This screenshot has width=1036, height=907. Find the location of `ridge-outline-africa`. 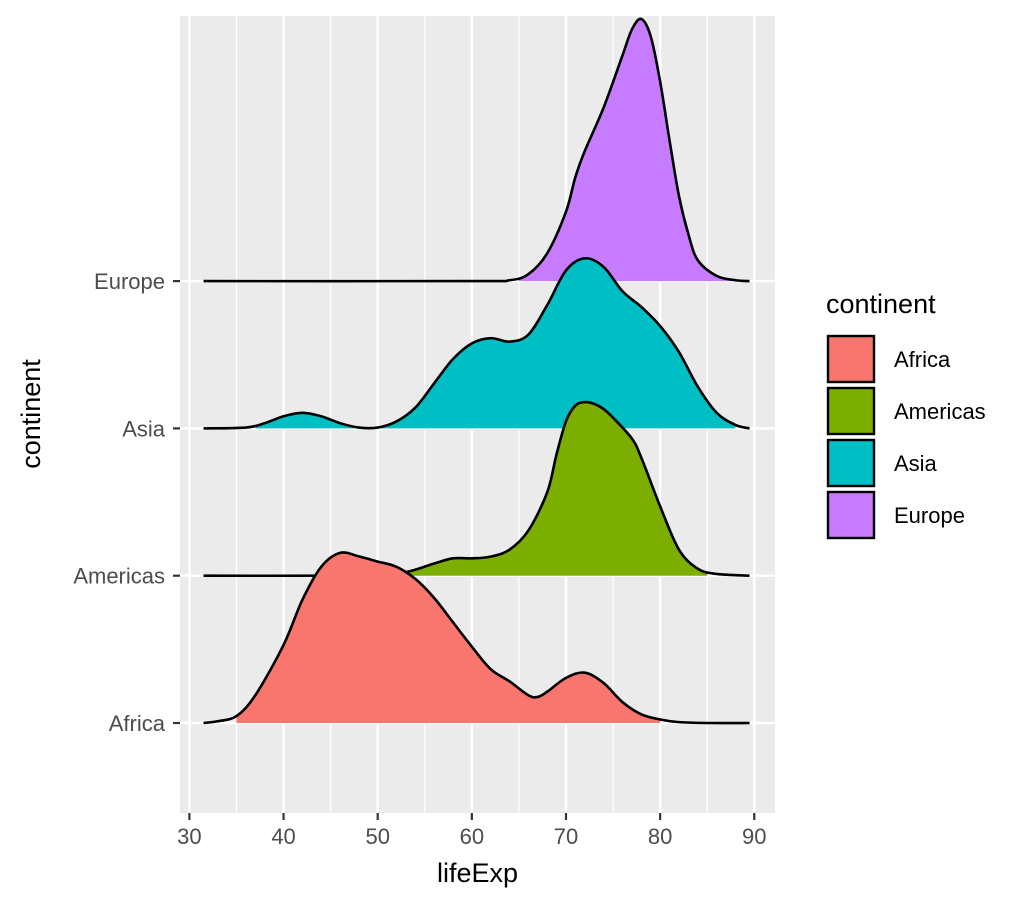

ridge-outline-africa is located at coordinates (476, 638).